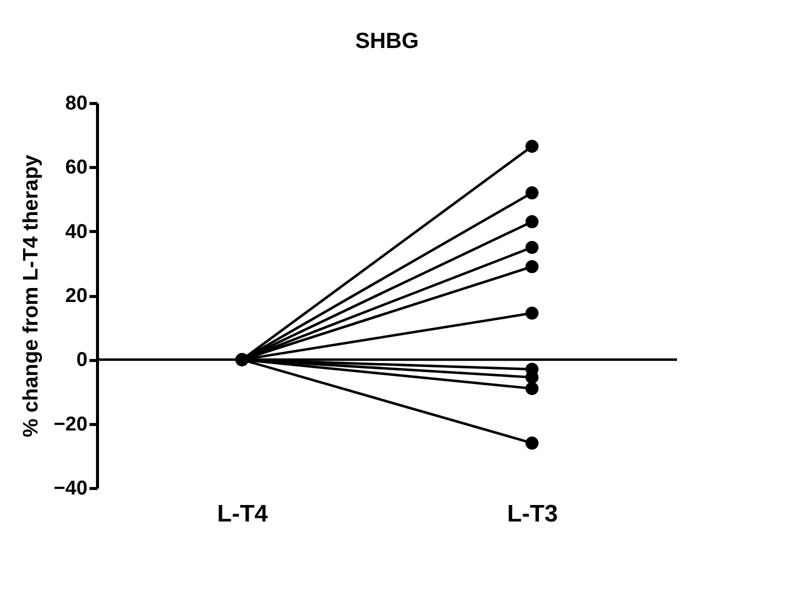  What do you see at coordinates (387, 40) in the screenshot?
I see `chart-title: SHBG` at bounding box center [387, 40].